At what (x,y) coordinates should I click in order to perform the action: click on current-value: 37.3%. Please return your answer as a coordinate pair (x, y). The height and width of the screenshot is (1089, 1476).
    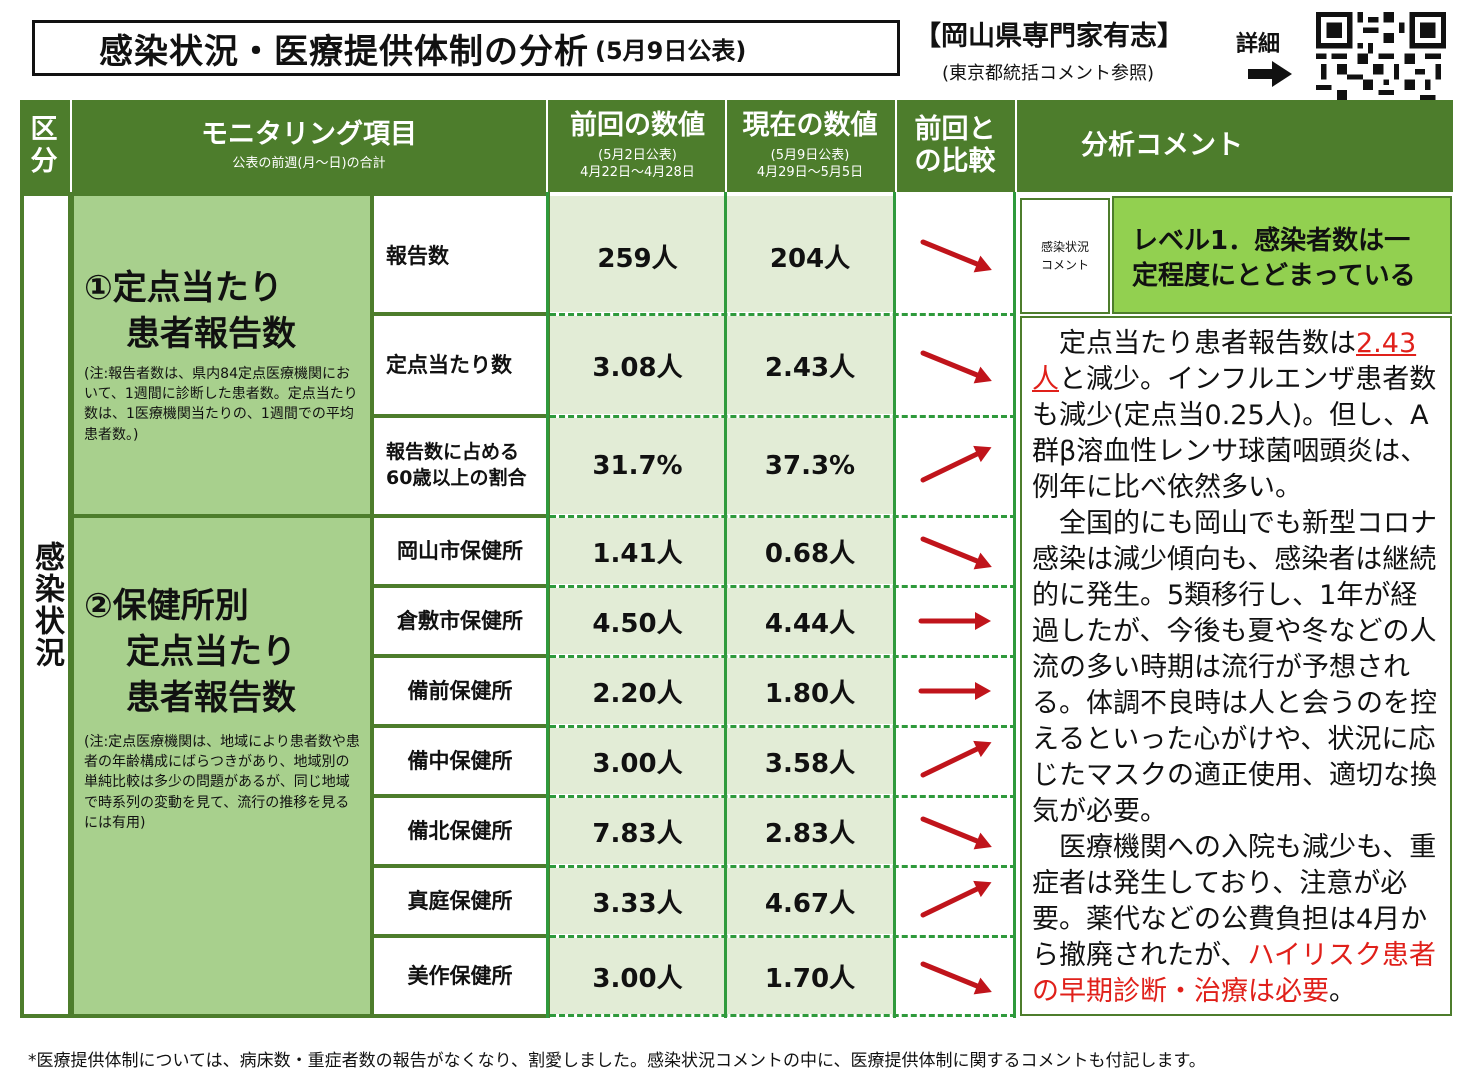
    Looking at the image, I should click on (810, 466).